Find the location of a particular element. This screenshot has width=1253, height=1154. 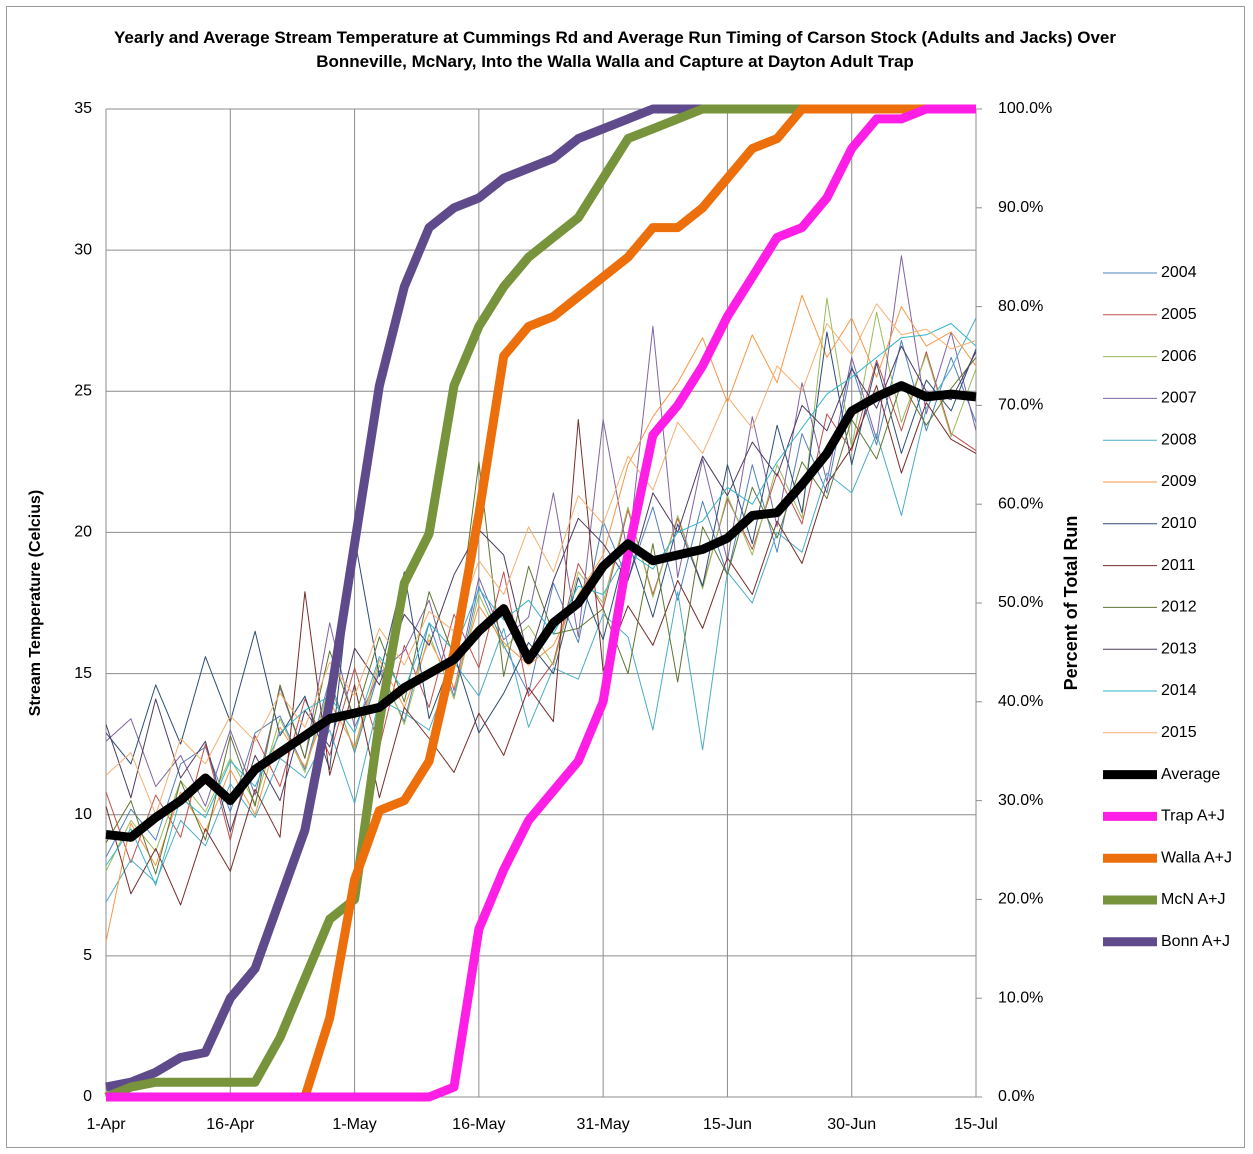

legend-label: 2006 is located at coordinates (1179, 356).